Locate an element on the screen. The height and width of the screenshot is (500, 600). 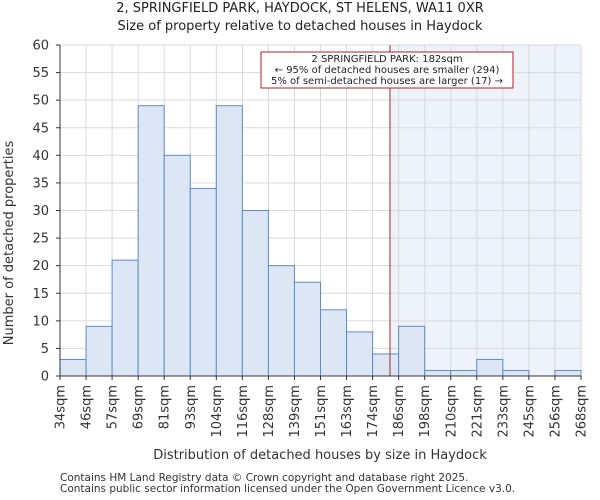
bar-210sqm is located at coordinates (464, 373).